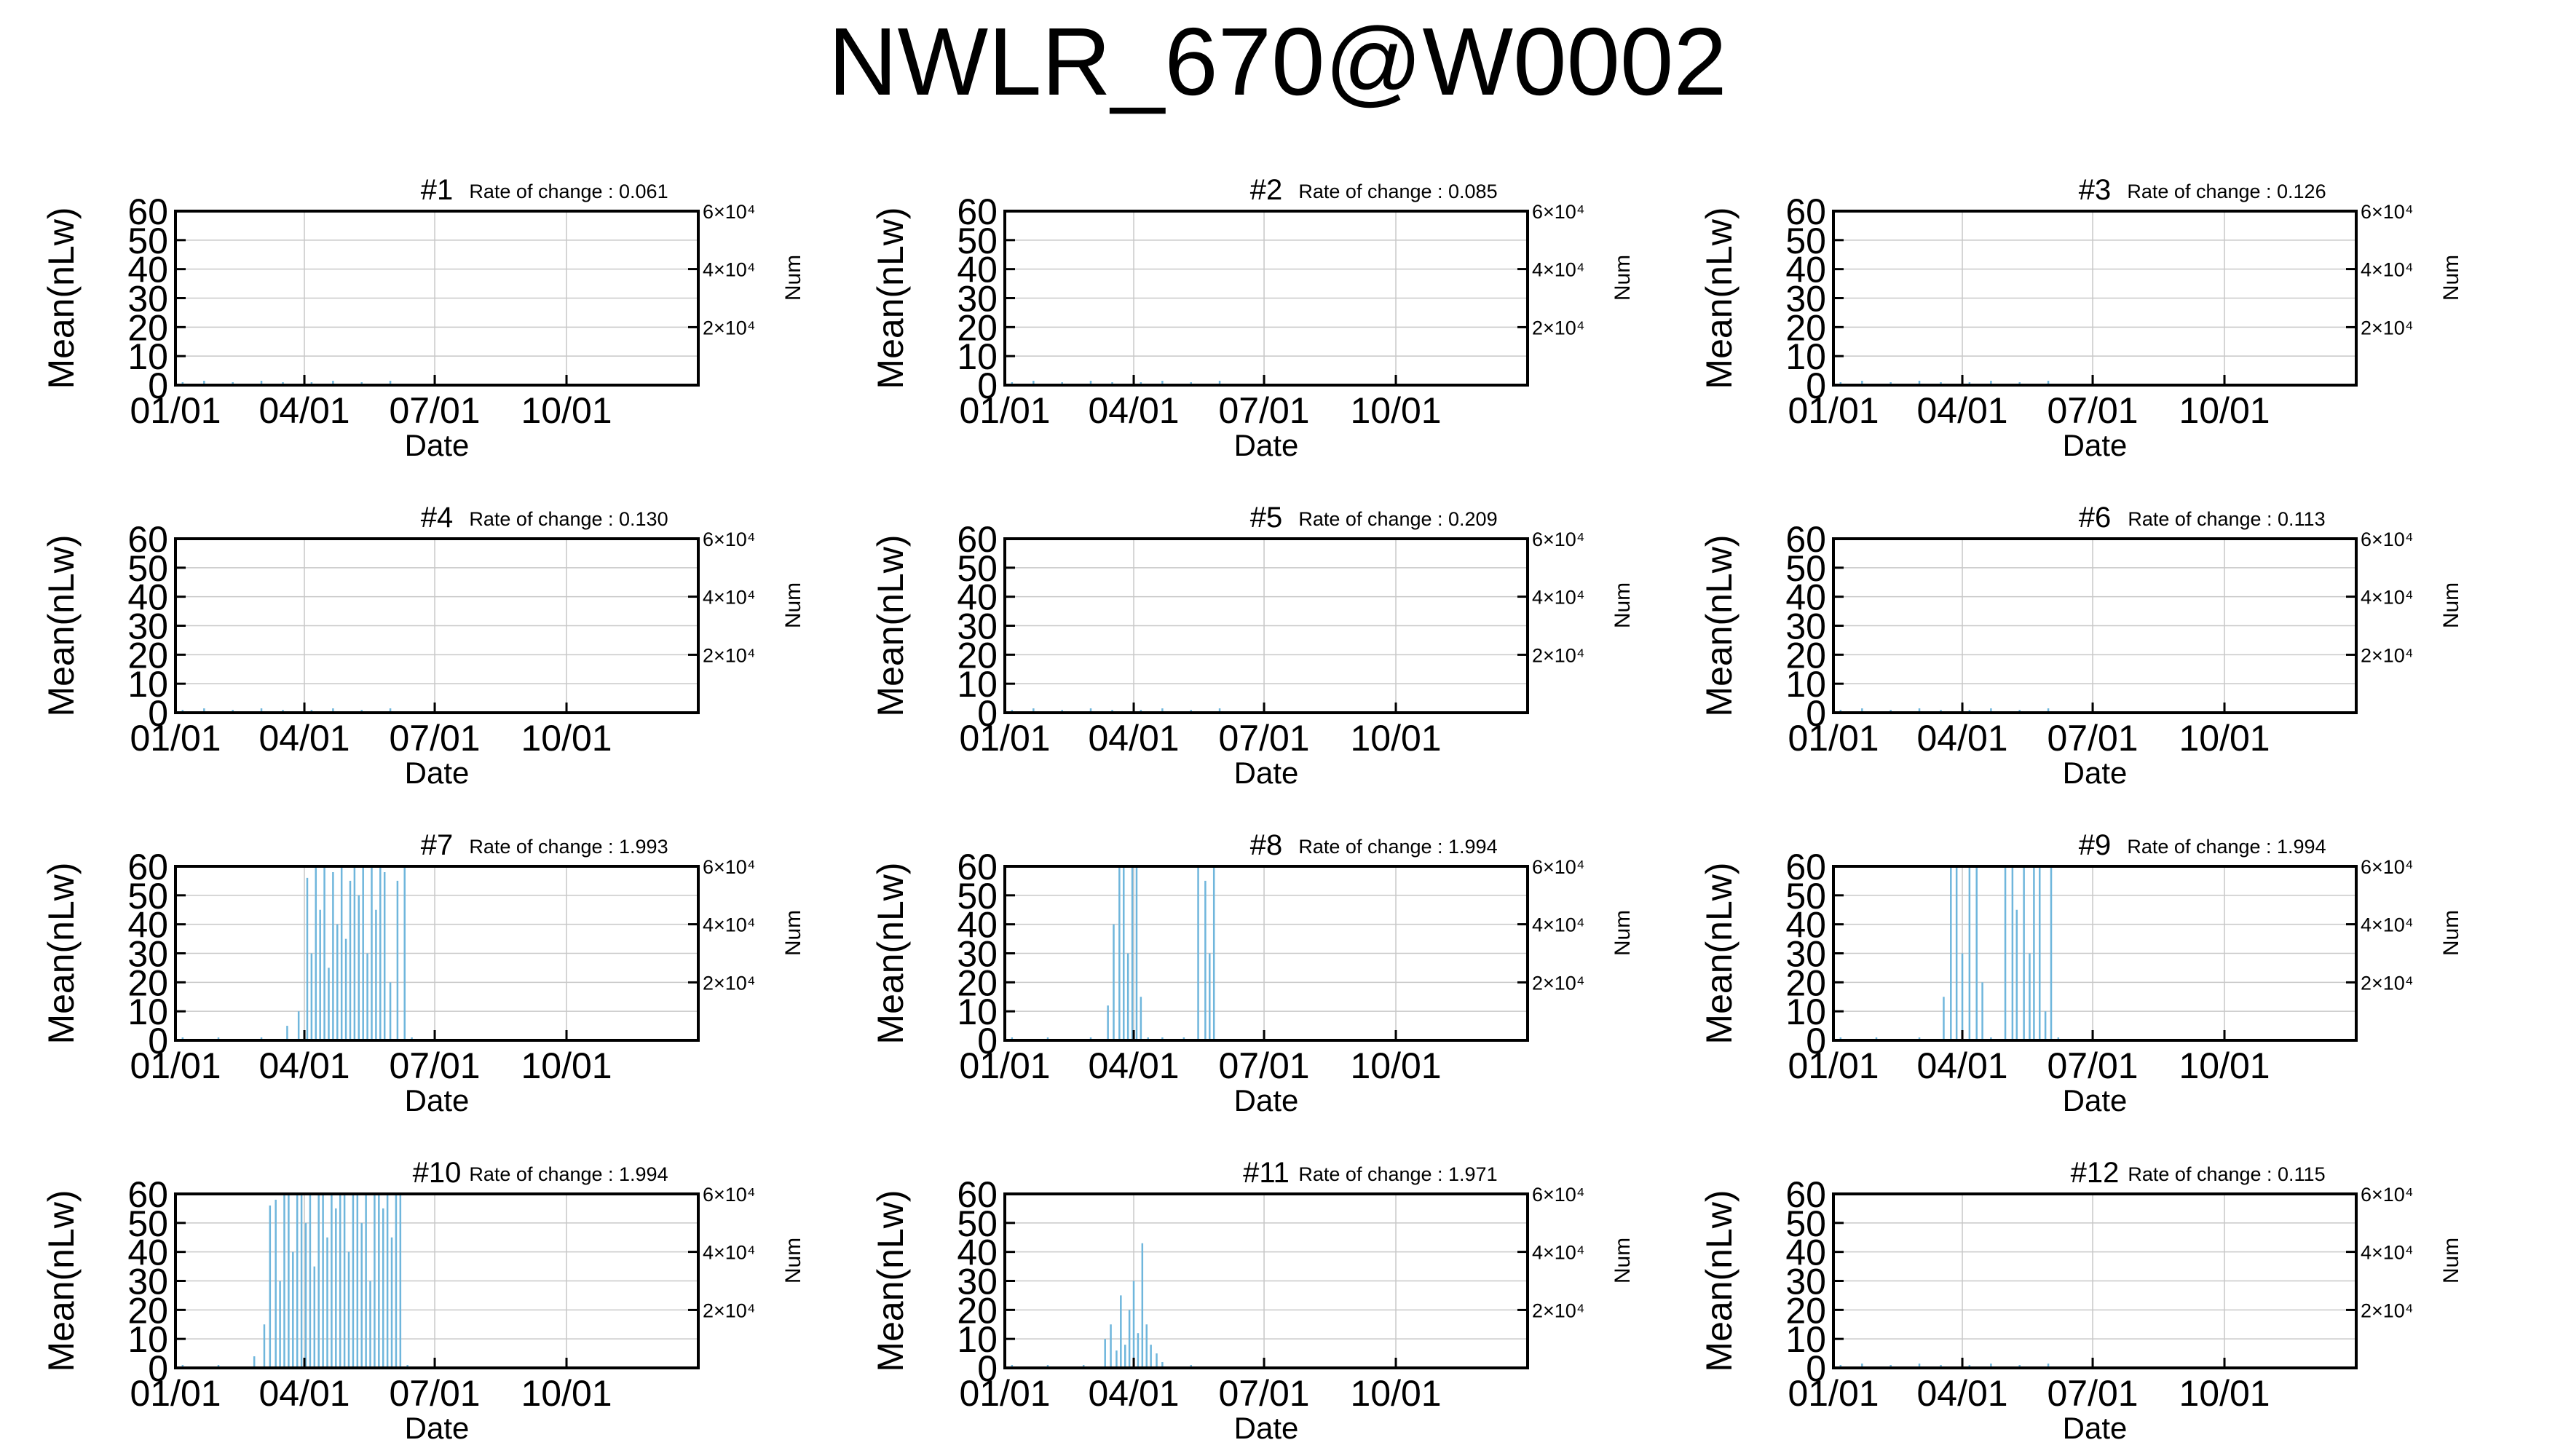 This screenshot has width=2555, height=1456. Describe the element at coordinates (2095, 518) in the screenshot. I see `chart-title: #6` at that location.